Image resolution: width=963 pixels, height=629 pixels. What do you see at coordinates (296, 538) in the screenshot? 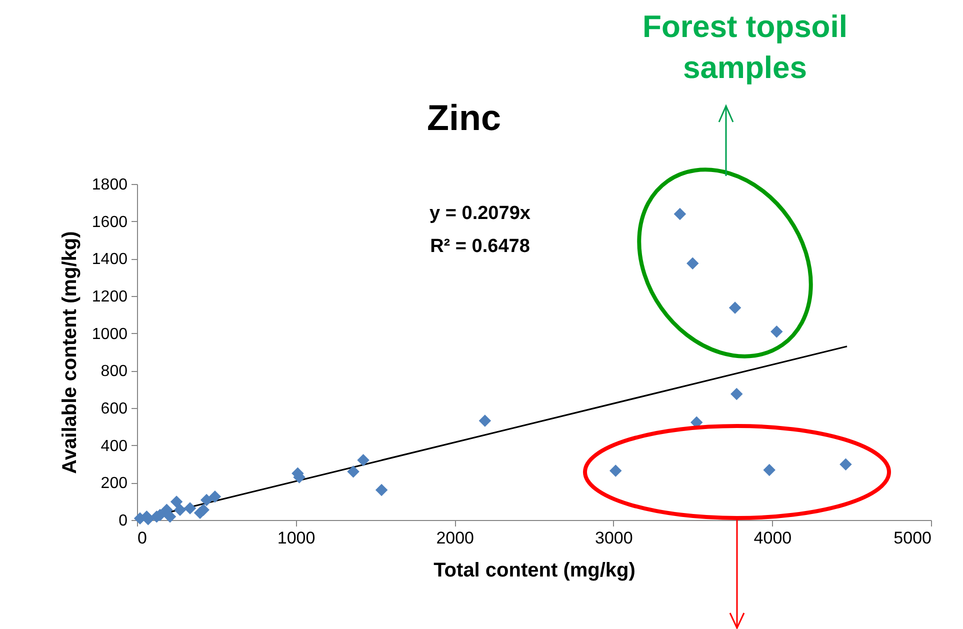
I see `x-tick-label: 1000` at bounding box center [296, 538].